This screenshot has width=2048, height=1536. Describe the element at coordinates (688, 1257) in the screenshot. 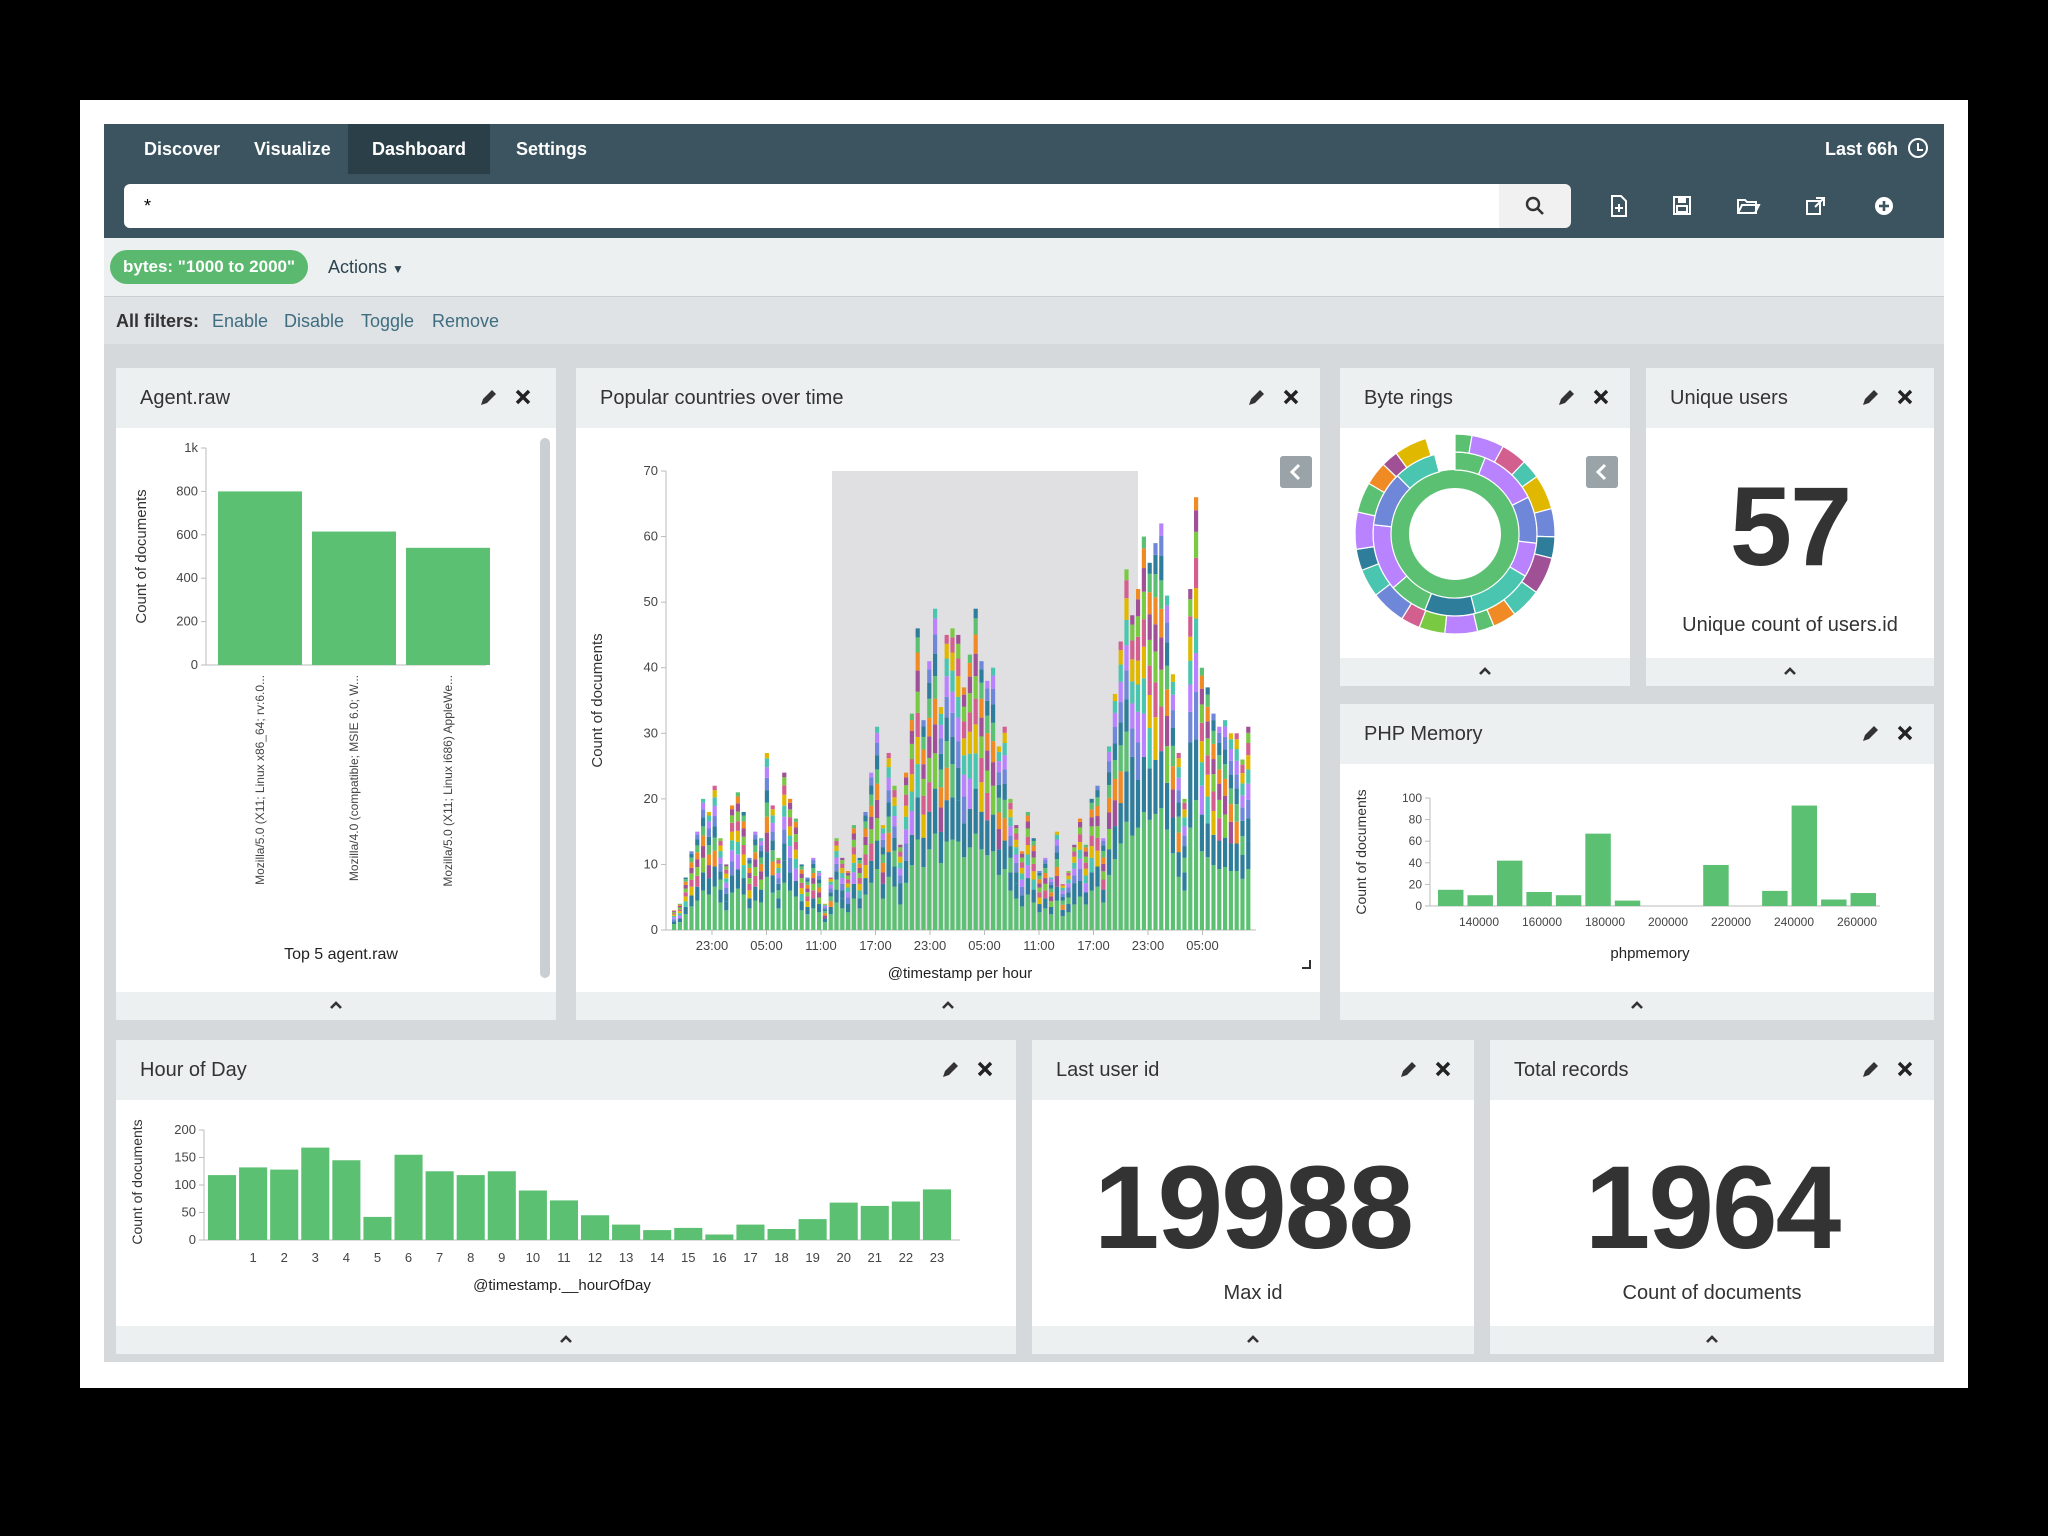

I see `x-tick-label: 15` at that location.